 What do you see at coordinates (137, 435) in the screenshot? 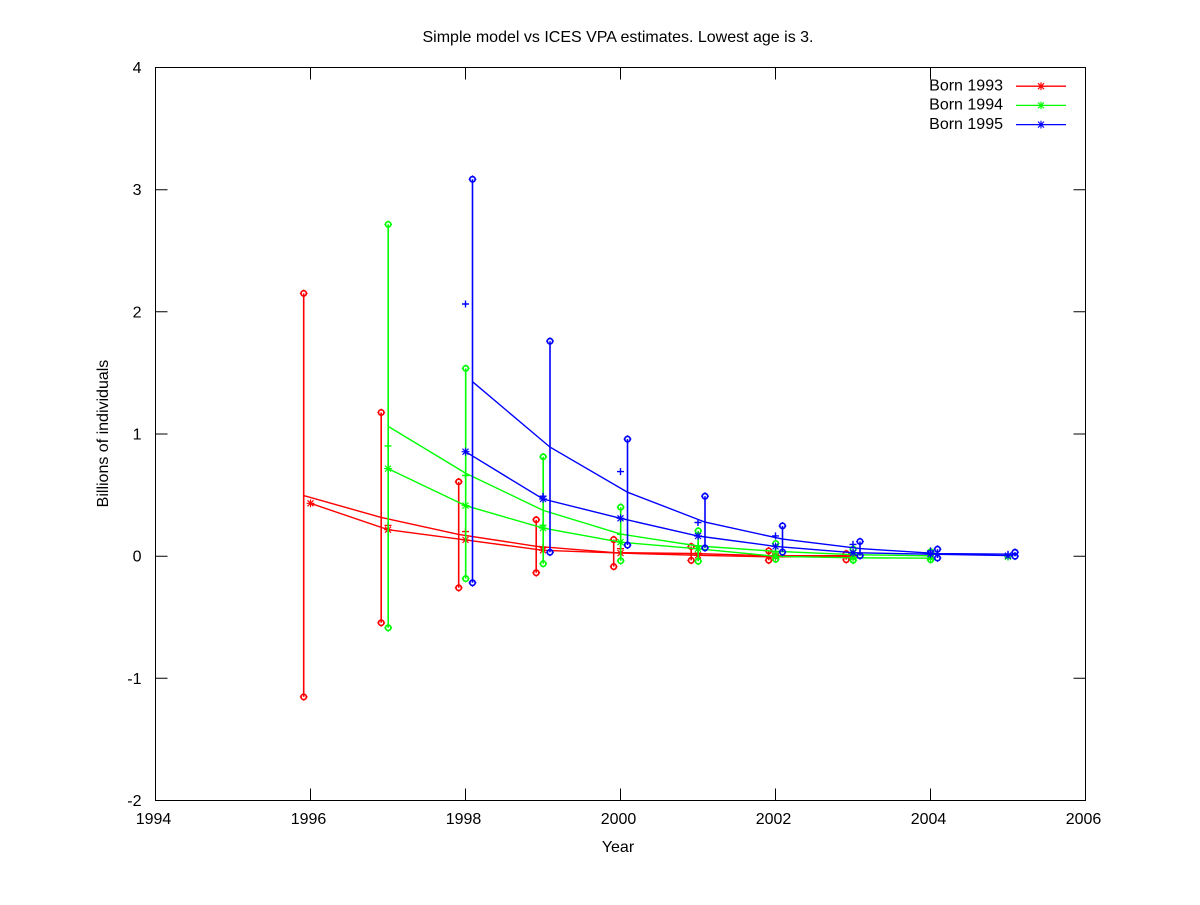
I see `svg-text: 1` at bounding box center [137, 435].